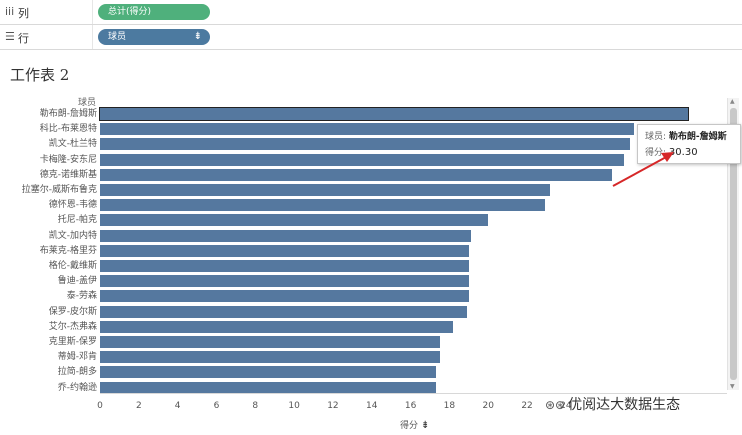 The height and width of the screenshot is (435, 742). What do you see at coordinates (410, 406) in the screenshot?
I see `x-tick-label: 16` at bounding box center [410, 406].